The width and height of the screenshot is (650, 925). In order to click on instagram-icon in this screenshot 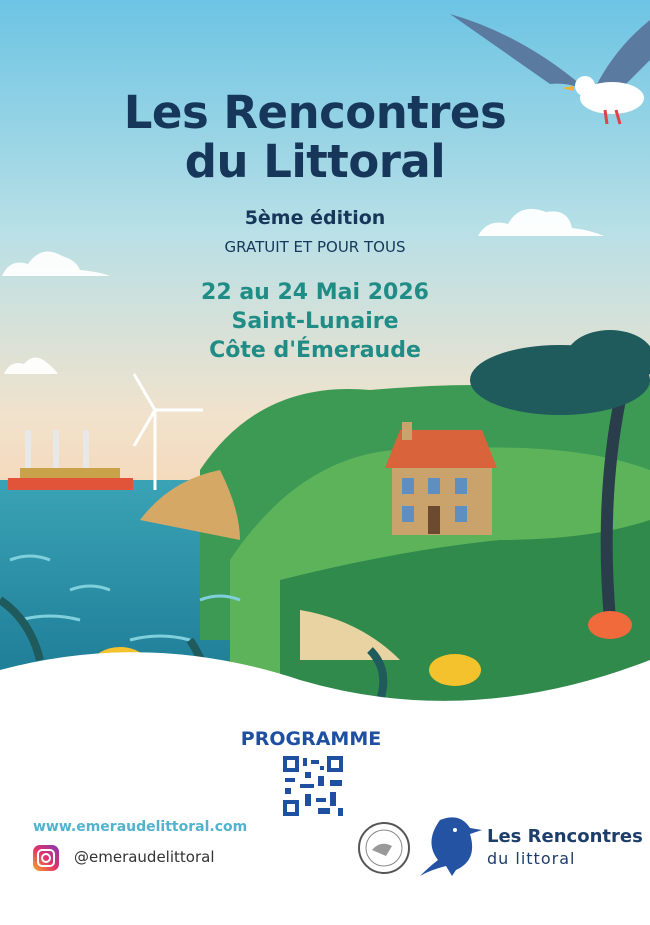, I will do `click(46, 858)`.